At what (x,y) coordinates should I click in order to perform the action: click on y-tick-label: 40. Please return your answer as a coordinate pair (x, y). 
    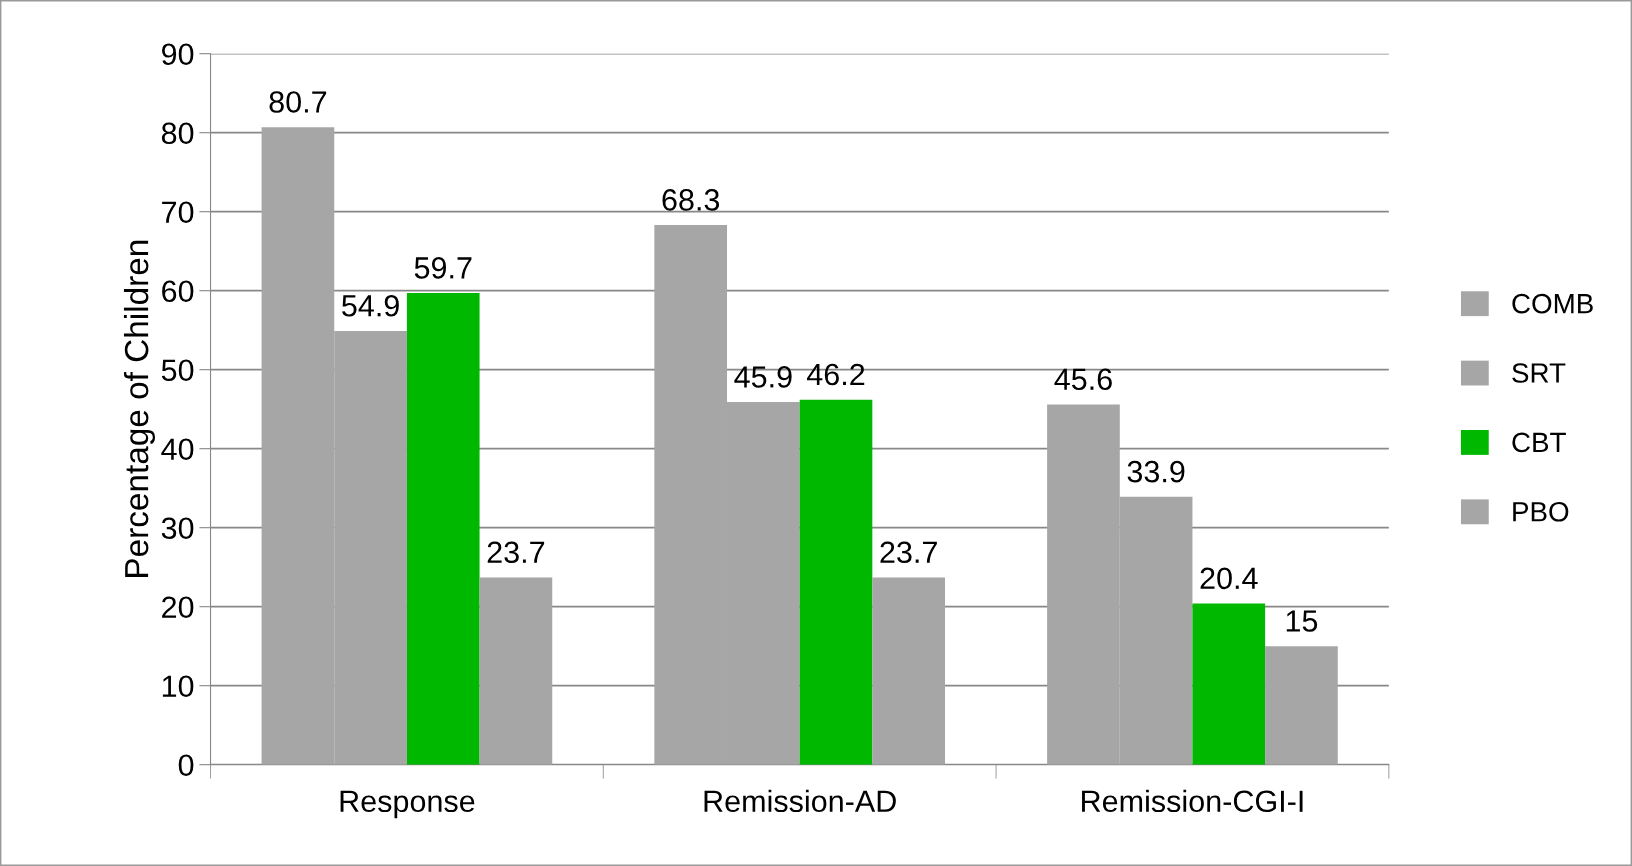
    Looking at the image, I should click on (177, 449).